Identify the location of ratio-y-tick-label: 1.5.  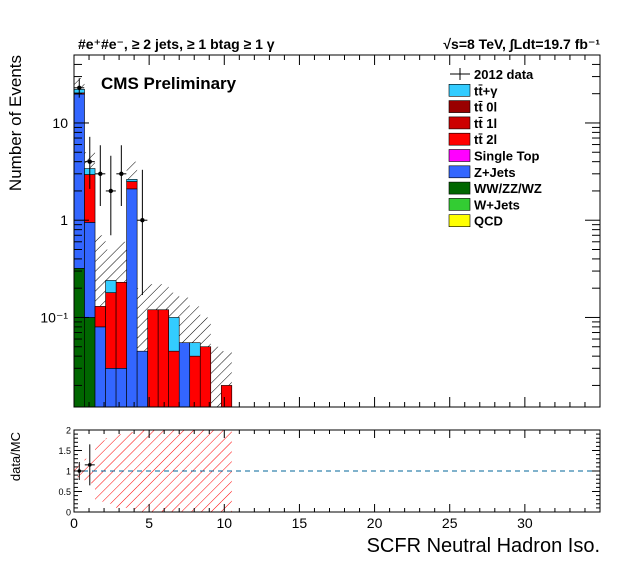
(64, 451).